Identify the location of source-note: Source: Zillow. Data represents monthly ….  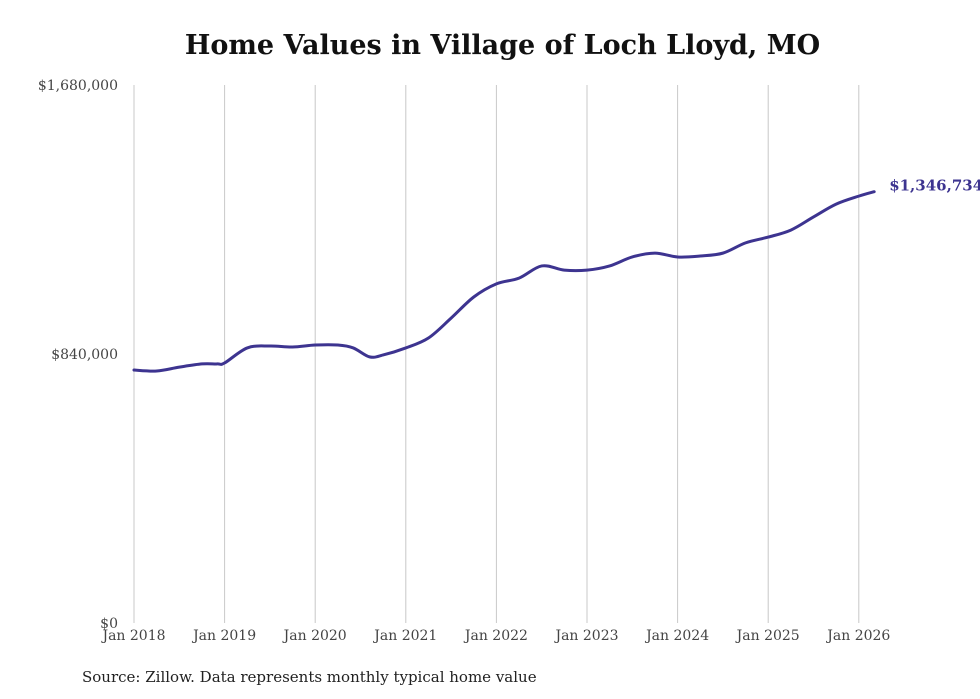
(309, 677).